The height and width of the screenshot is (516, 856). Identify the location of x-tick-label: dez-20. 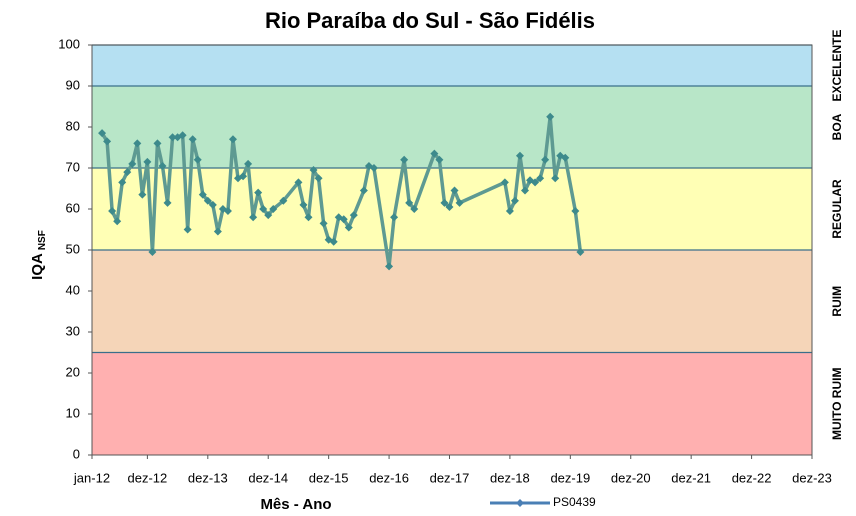
(631, 477).